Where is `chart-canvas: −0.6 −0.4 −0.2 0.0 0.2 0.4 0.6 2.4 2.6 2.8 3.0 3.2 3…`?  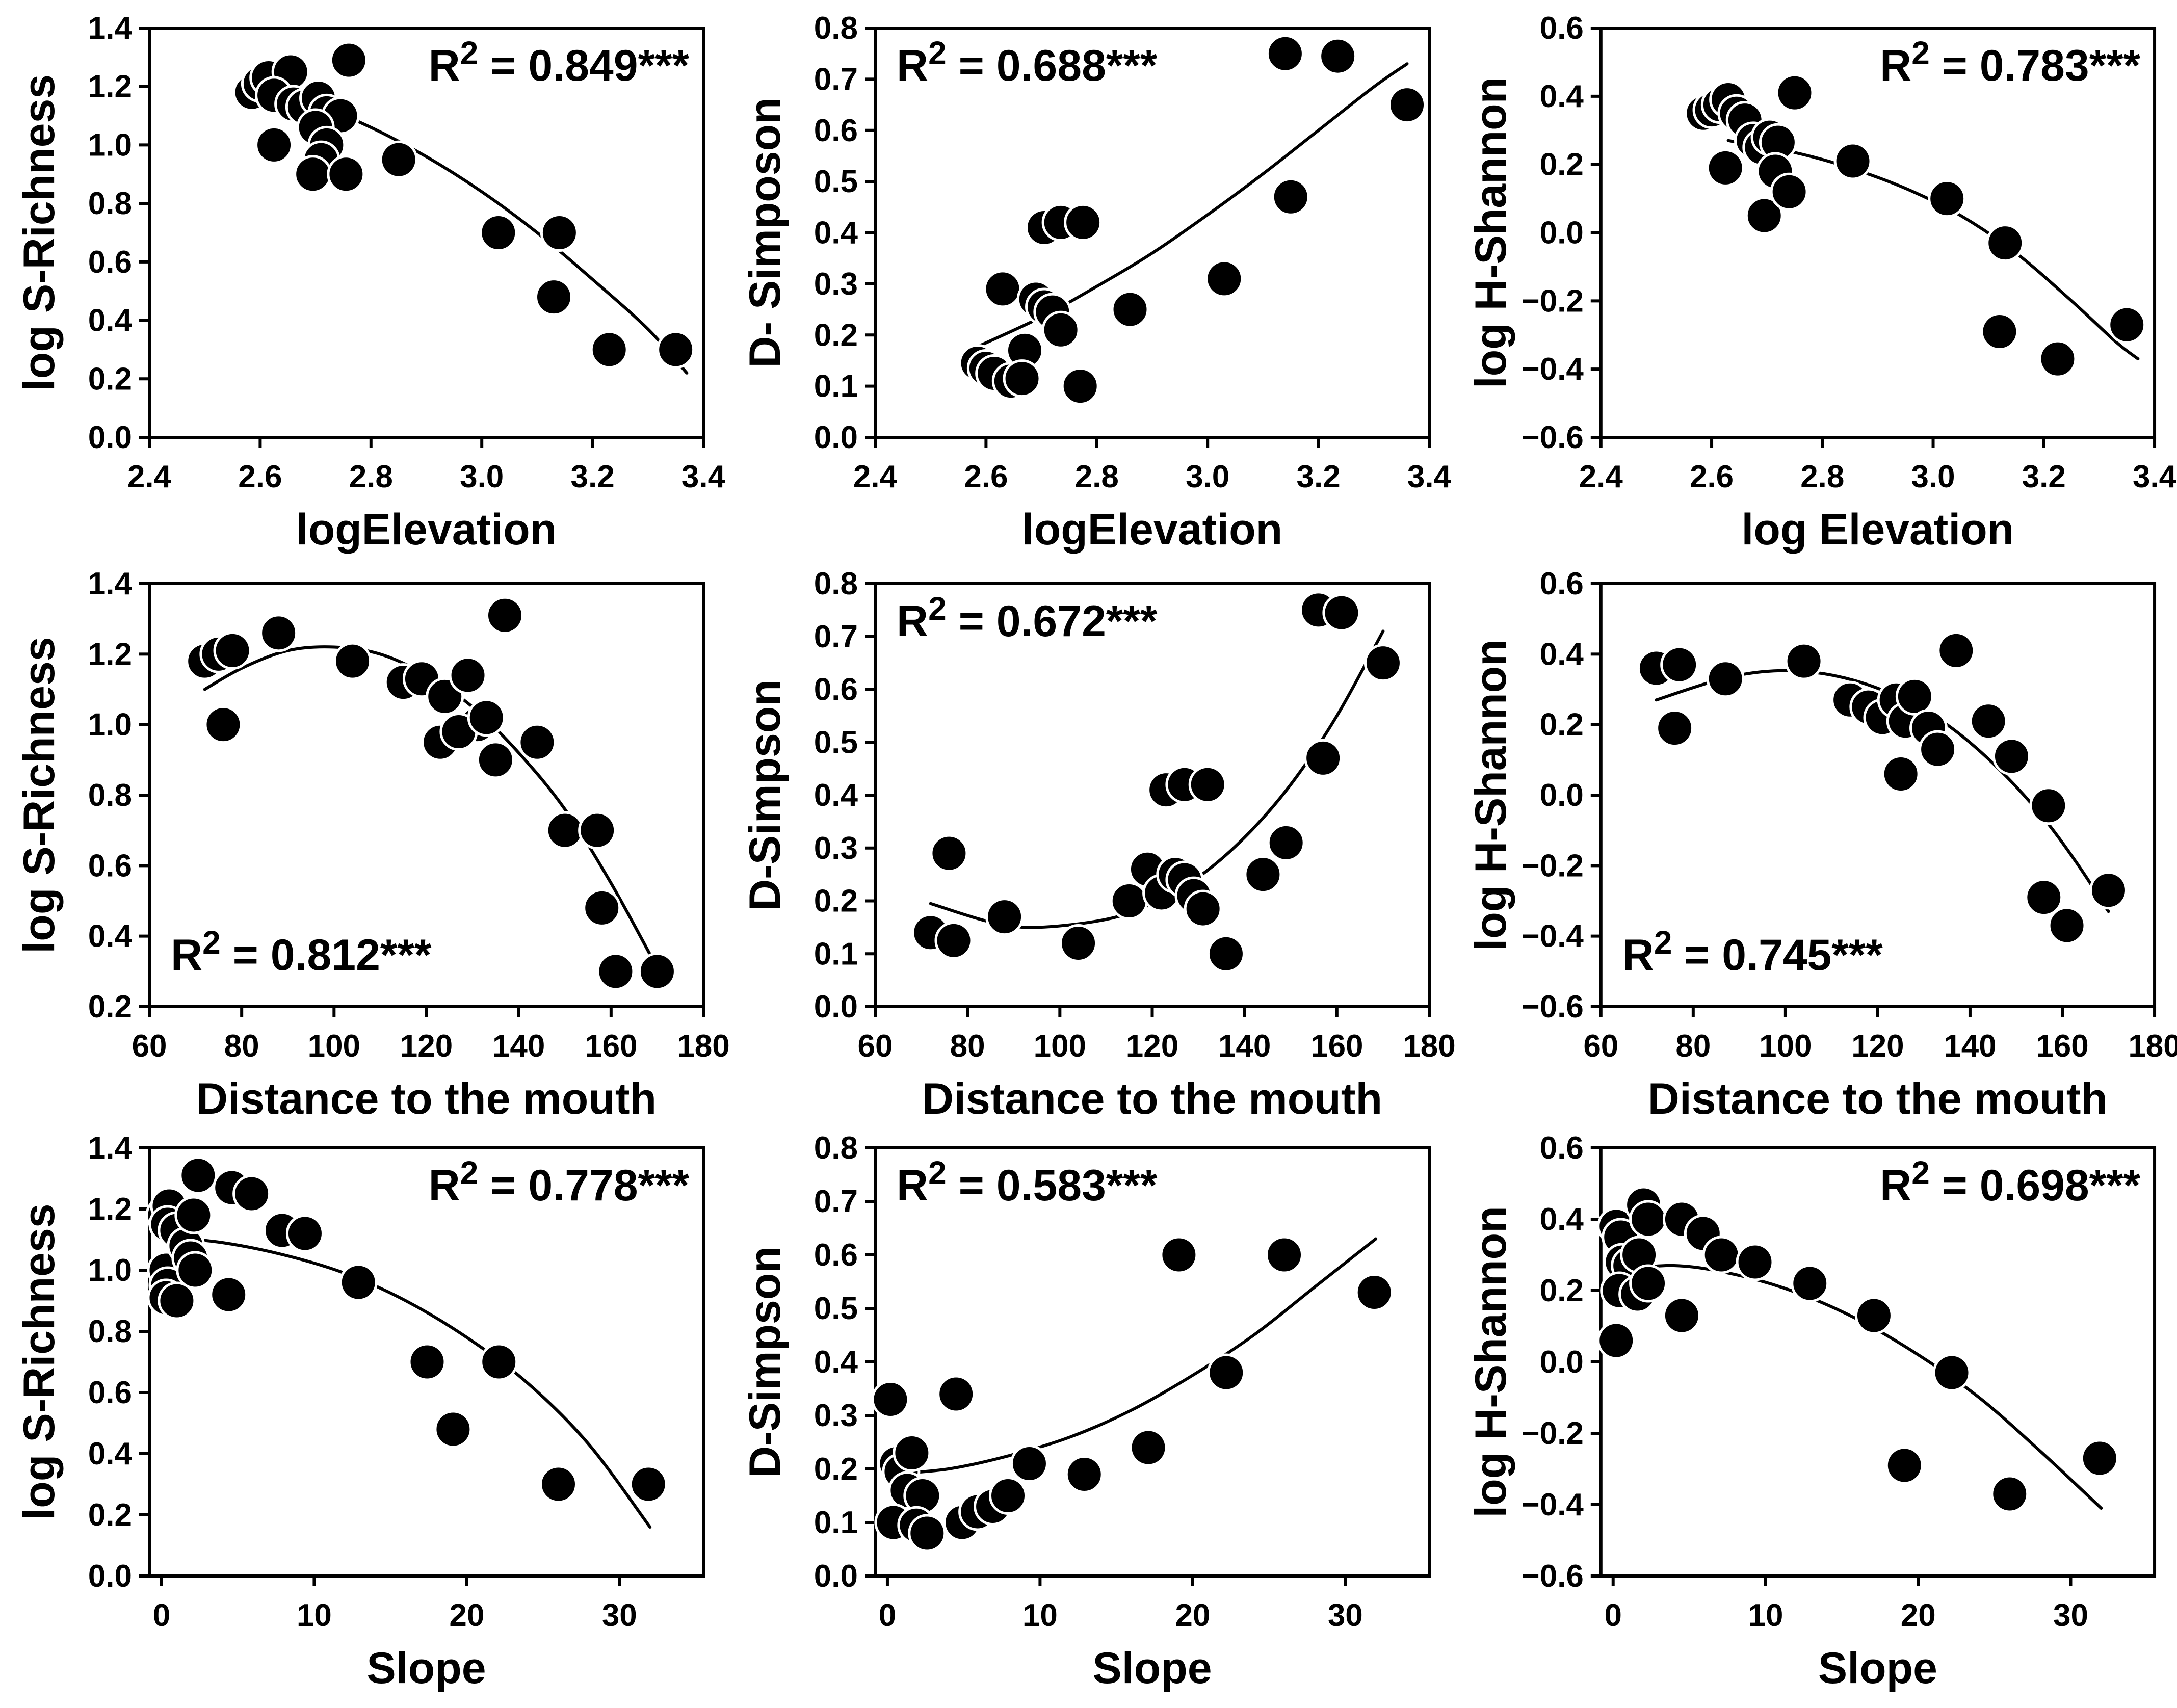
chart-canvas: −0.6 −0.4 −0.2 0.0 0.2 0.4 0.6 2.4 2.6 2.8 3.0 3.2 3… is located at coordinates (1821, 282).